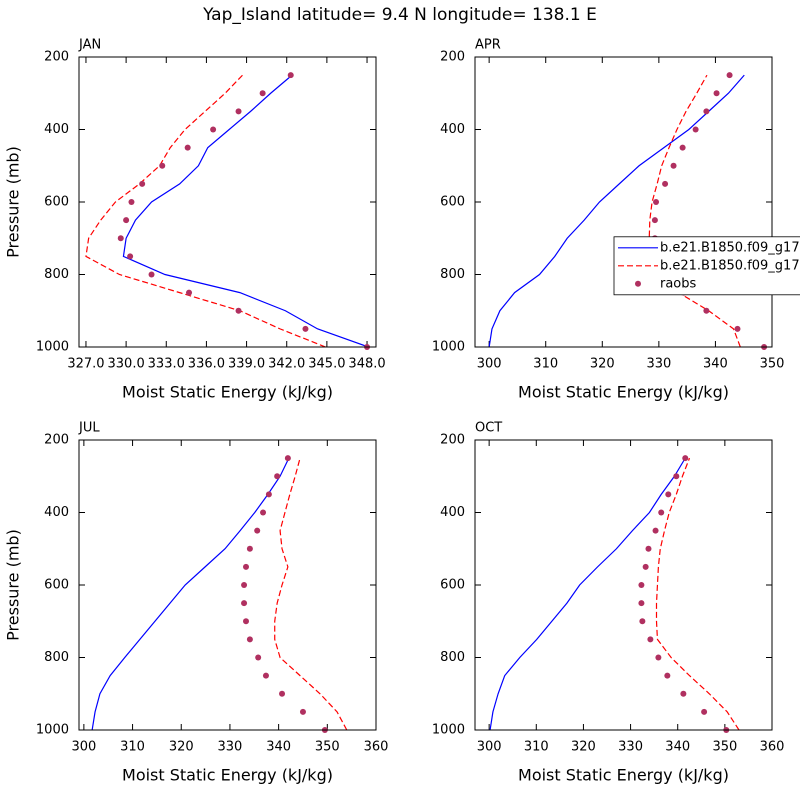  I want to click on x-tick-label: 348.0, so click(366, 364).